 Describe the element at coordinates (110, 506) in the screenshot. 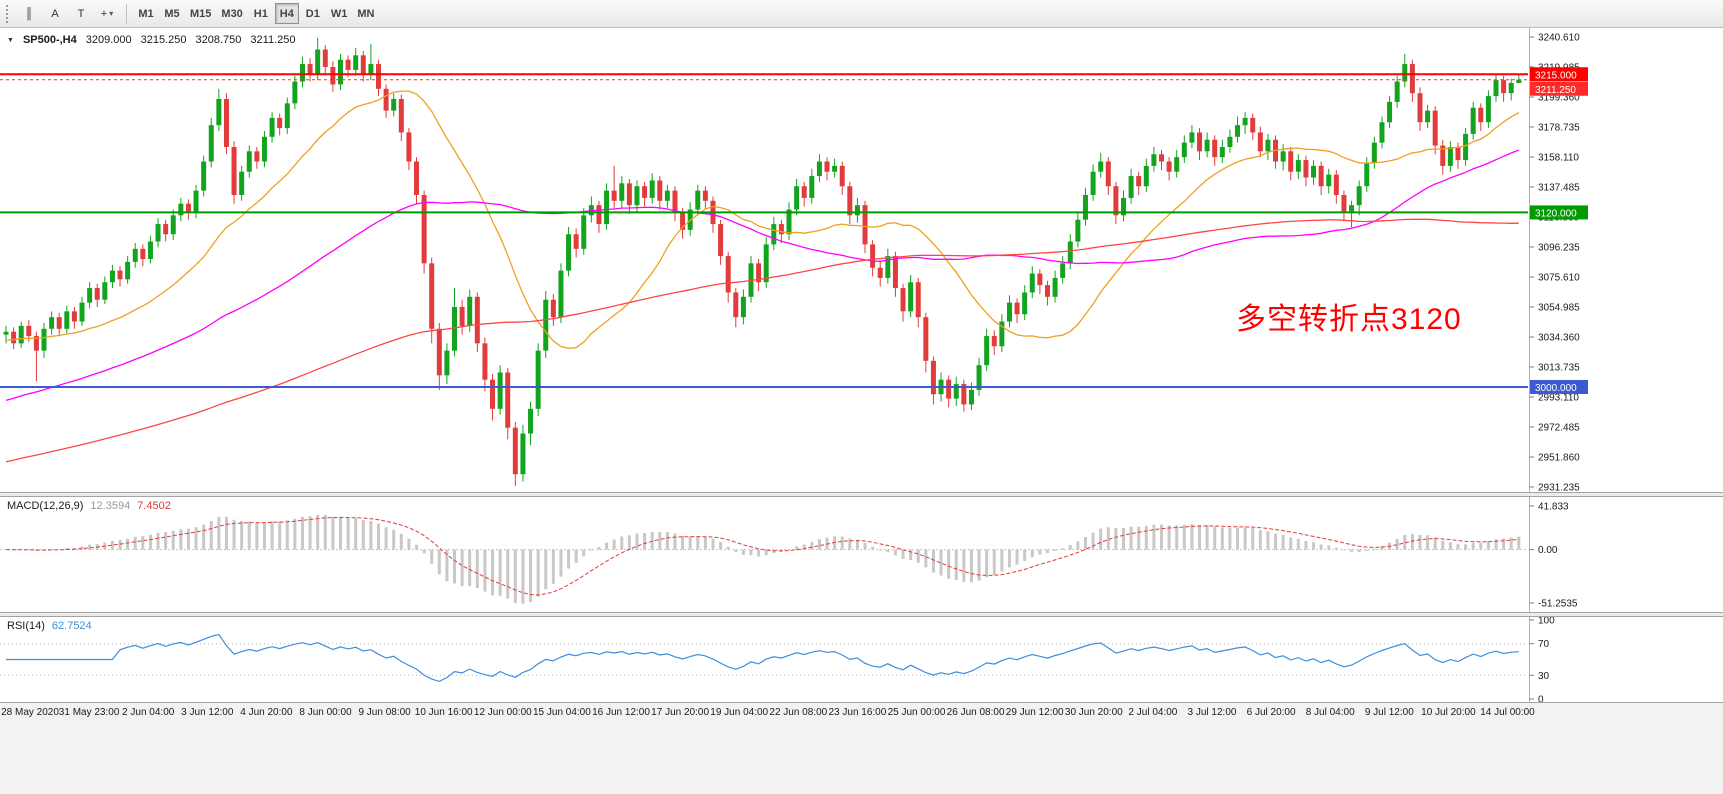

I see `macd-main-value: 12.3594` at that location.